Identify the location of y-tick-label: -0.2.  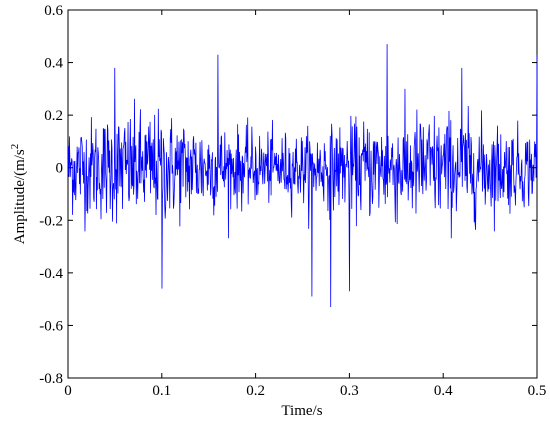
(51, 221).